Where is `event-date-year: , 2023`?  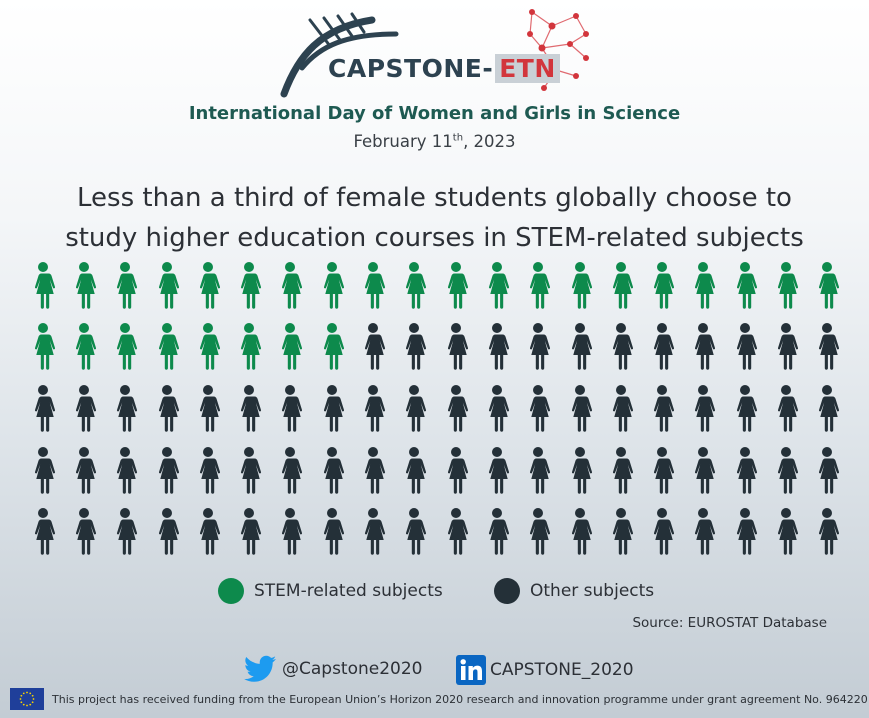
event-date-year: , 2023 is located at coordinates (489, 141).